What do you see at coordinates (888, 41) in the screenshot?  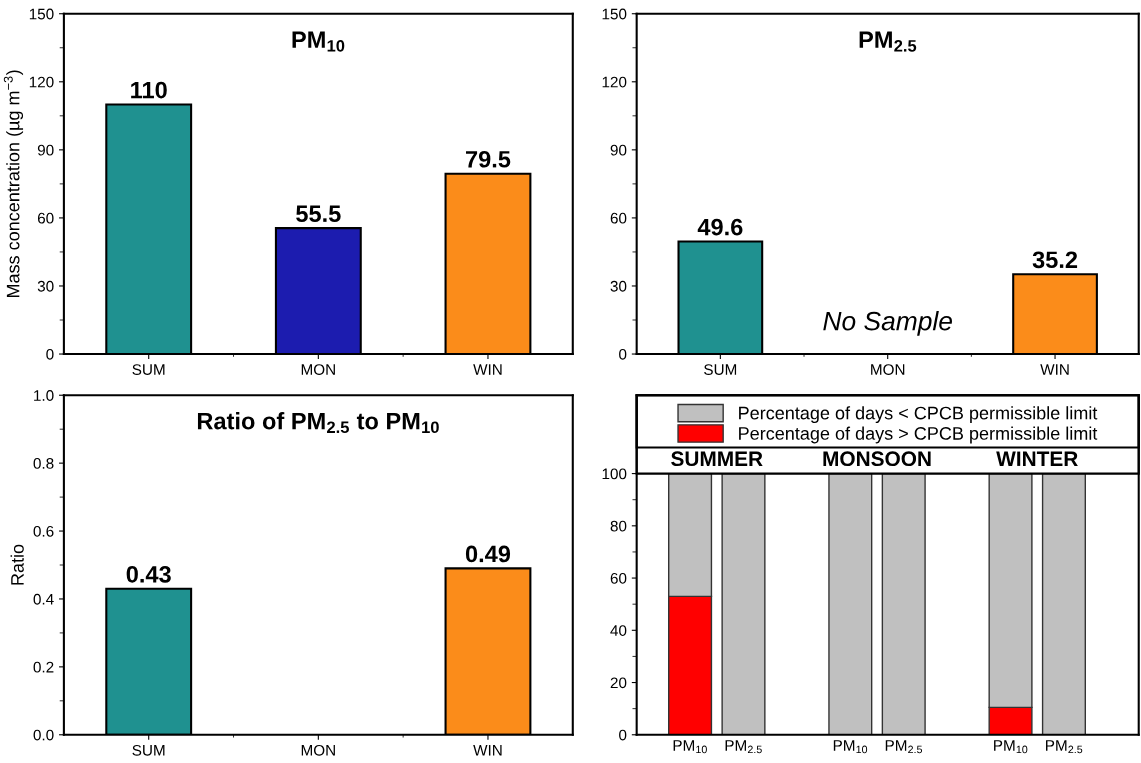 I see `text: PM$_{2.5}$` at bounding box center [888, 41].